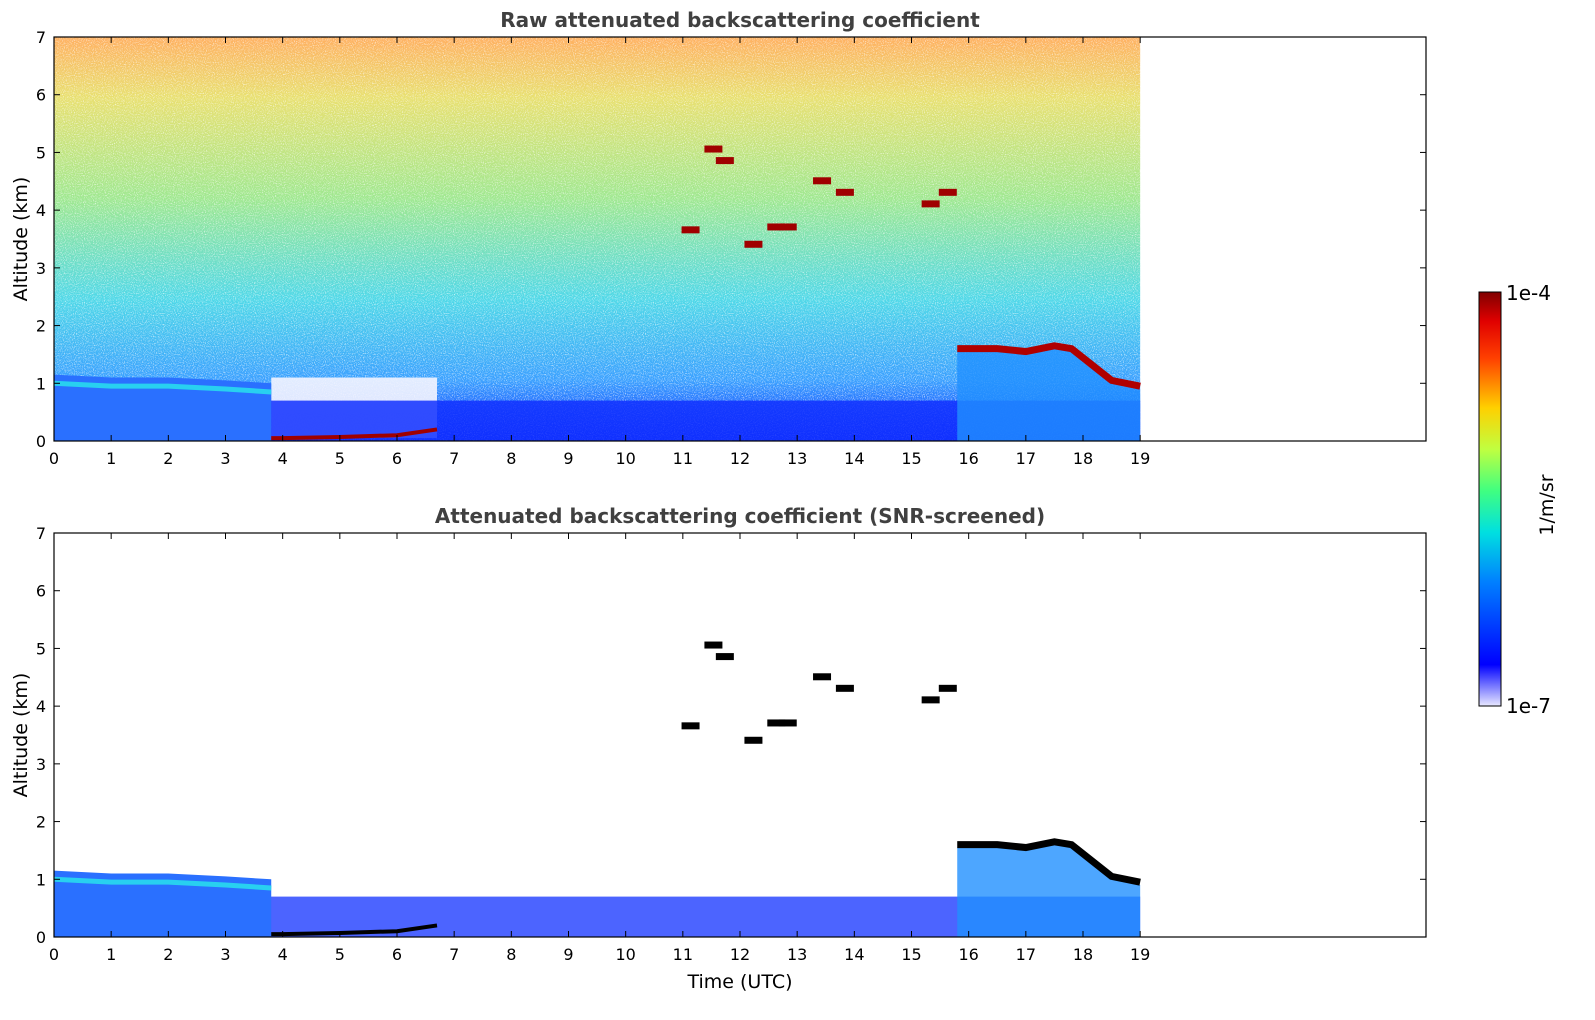 The height and width of the screenshot is (1020, 1595). Describe the element at coordinates (1528, 706) in the screenshot. I see `colorbar-min-label: 1e-7` at that location.